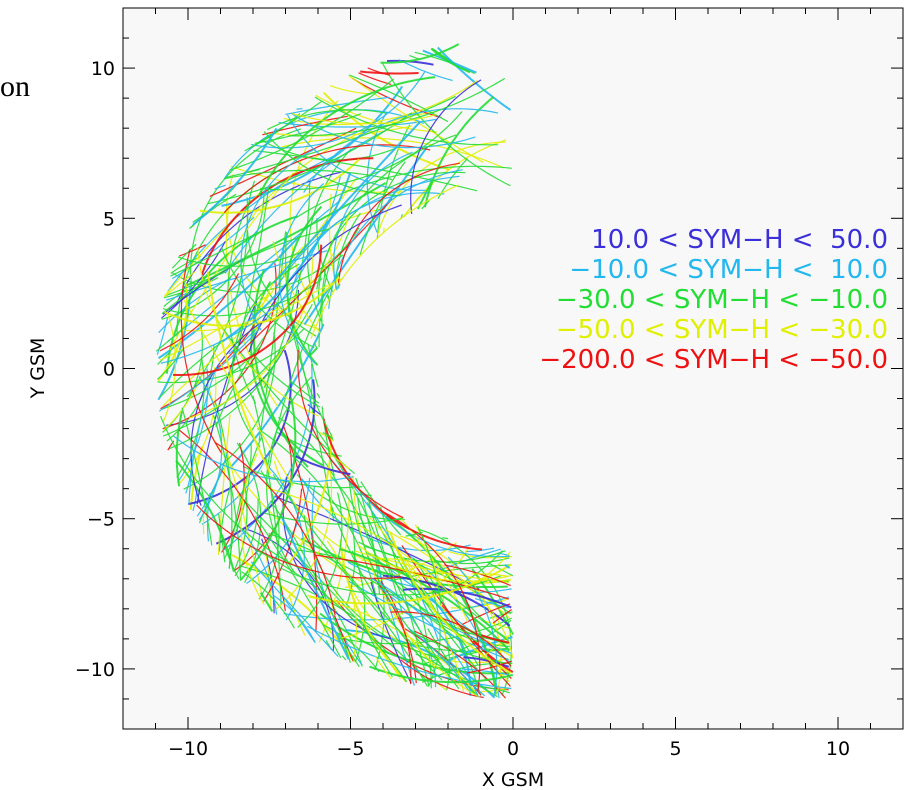  I want to click on legend-entry: 10.0 < SYM−H < 50.0, so click(739, 240).